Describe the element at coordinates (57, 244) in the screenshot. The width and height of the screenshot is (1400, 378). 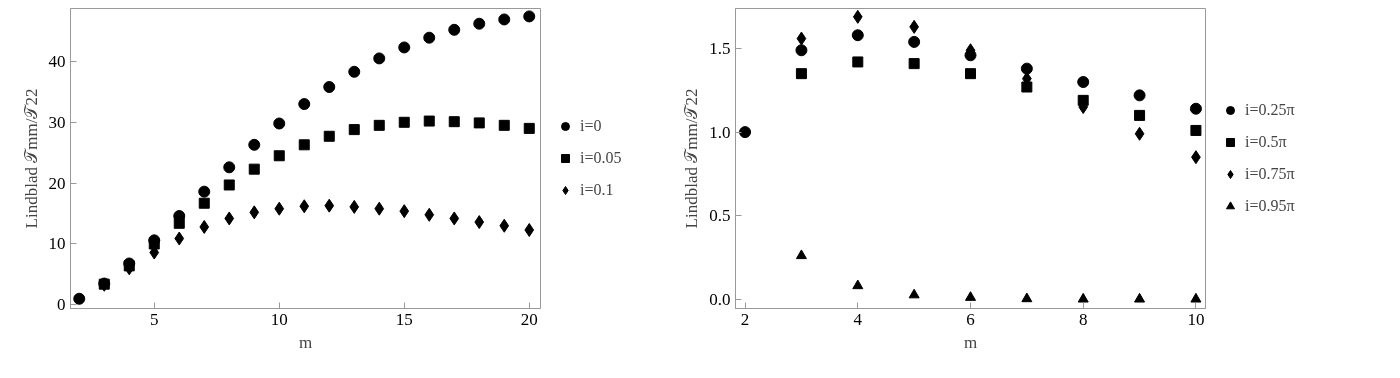
I see `y-tick-label: 10` at that location.